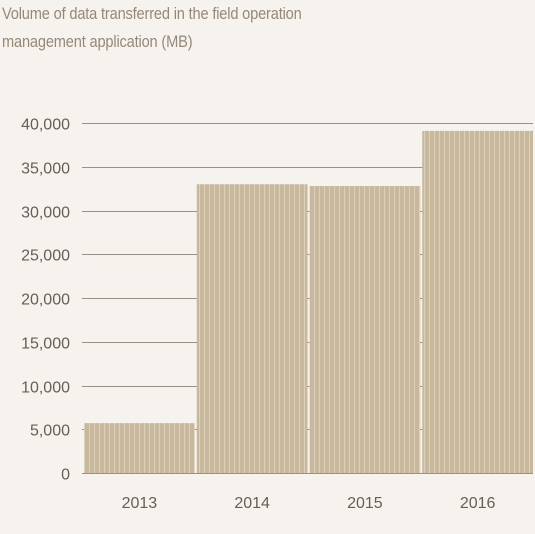 This screenshot has height=534, width=535. I want to click on y-tick-label: 0, so click(65, 475).